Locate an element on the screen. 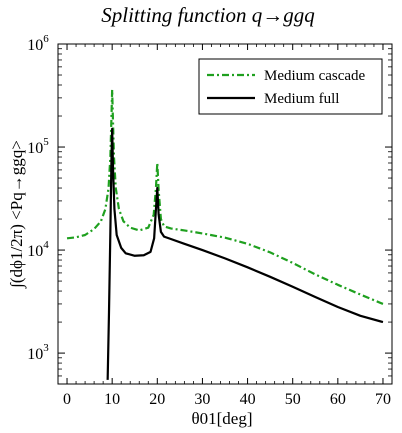 Image resolution: width=402 pixels, height=433 pixels. legend: Medium cascade Medium full is located at coordinates (290, 86).